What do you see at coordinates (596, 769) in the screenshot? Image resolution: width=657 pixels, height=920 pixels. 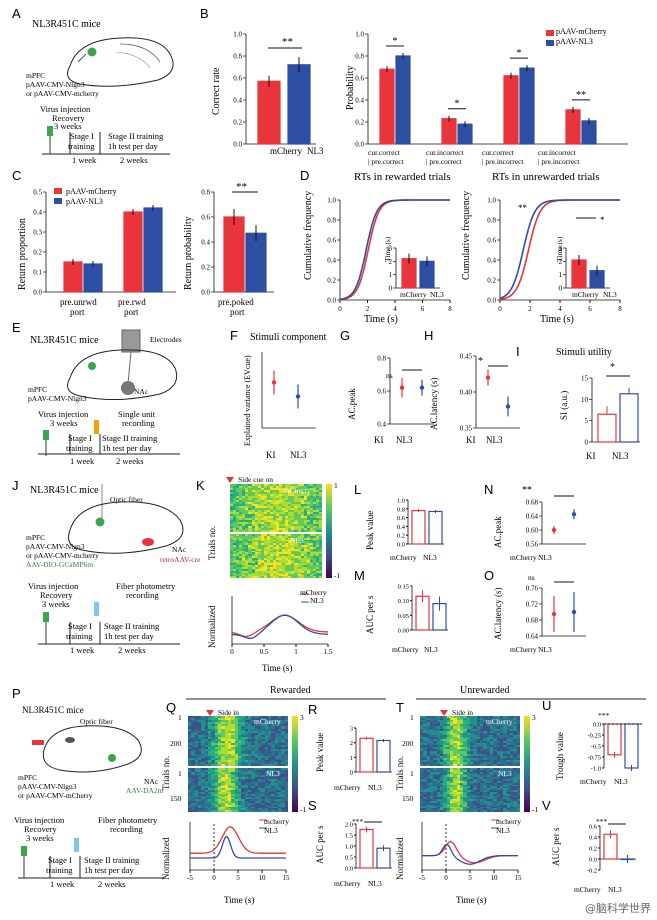 I see `tick-label: -1.0` at bounding box center [596, 769].